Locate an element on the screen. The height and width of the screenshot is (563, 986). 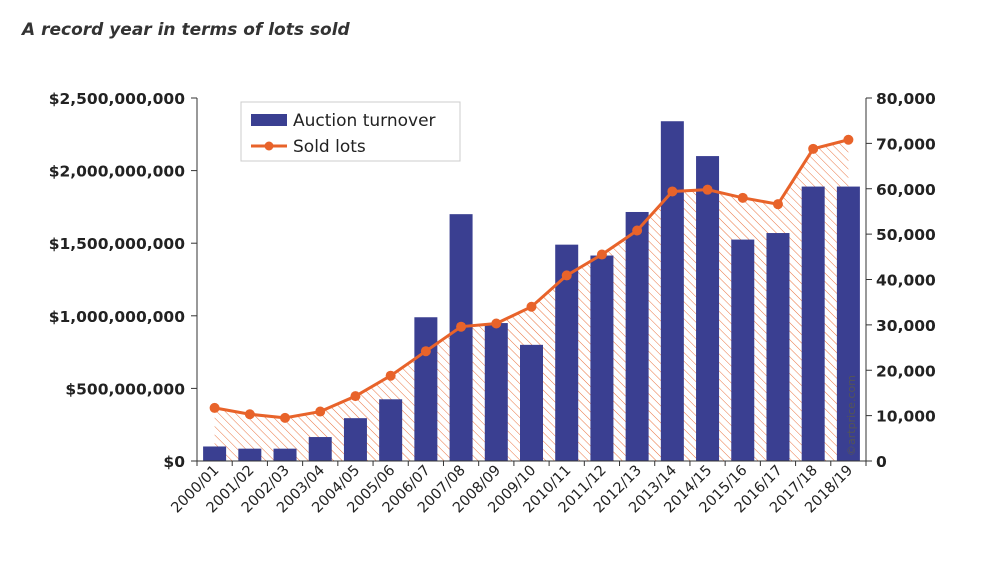
bar-2018/19 is located at coordinates (848, 323).